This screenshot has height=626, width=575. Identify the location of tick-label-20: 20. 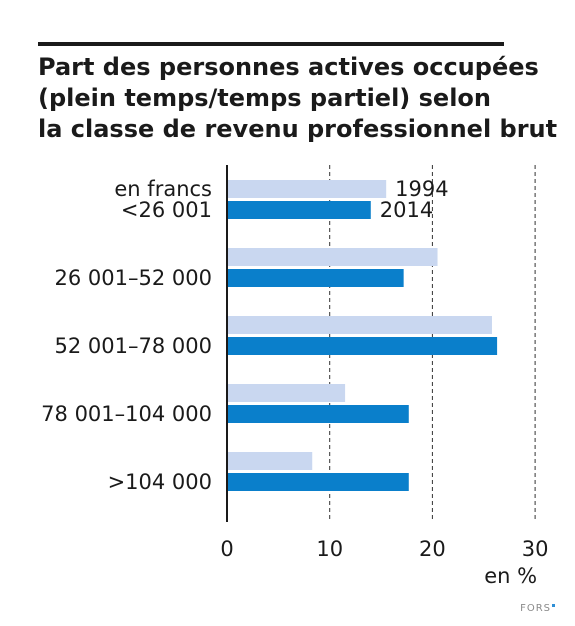
(432, 549).